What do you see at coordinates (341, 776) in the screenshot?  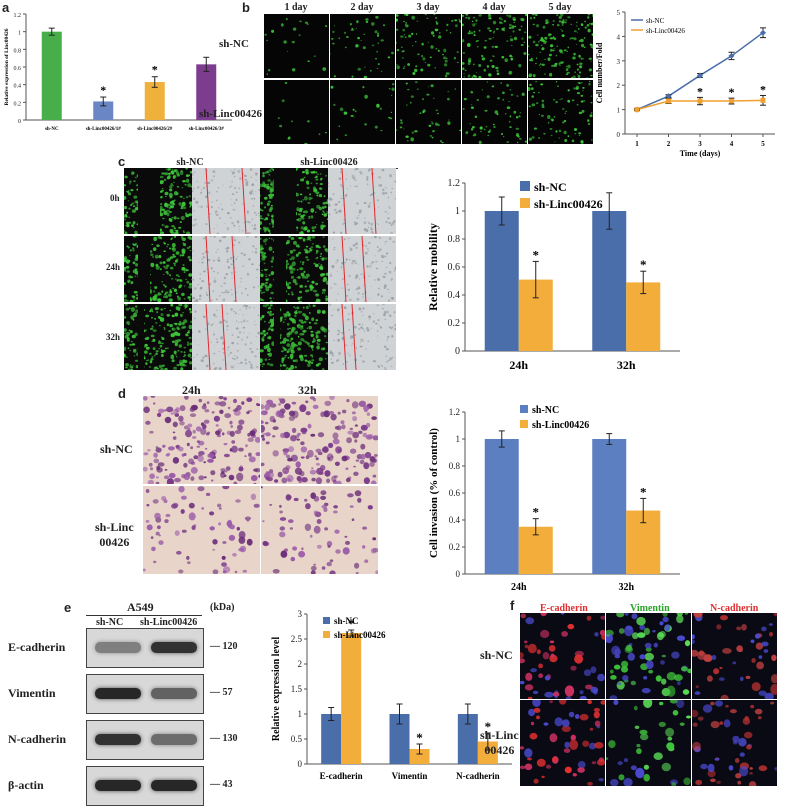 I see `e-category-label: E-cadherin` at bounding box center [341, 776].